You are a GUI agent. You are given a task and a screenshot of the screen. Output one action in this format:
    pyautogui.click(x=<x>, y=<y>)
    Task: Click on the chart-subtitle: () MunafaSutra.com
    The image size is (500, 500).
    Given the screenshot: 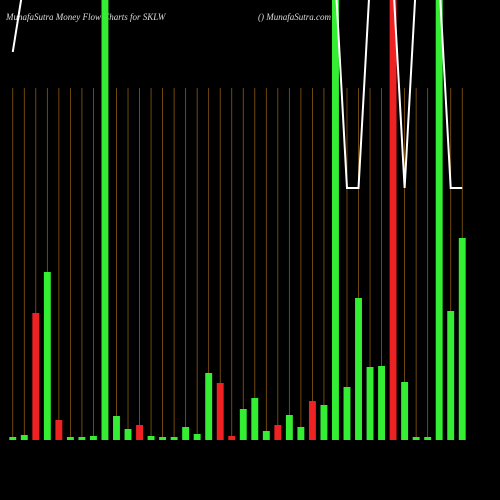 What is the action you would take?
    pyautogui.click(x=294, y=17)
    